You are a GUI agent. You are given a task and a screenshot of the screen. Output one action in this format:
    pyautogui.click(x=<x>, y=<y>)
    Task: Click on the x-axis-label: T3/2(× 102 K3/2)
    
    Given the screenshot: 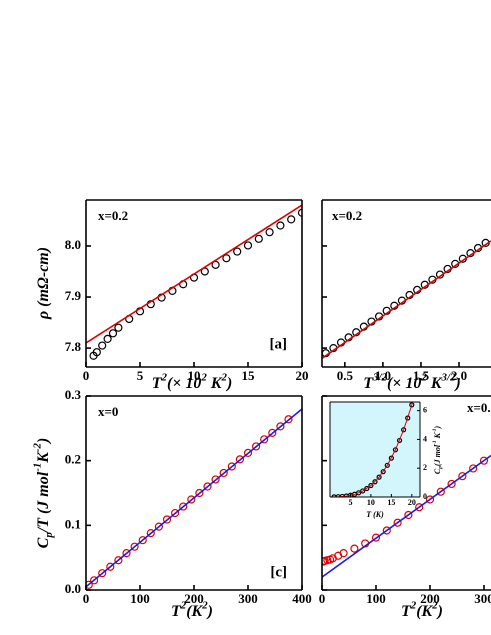 What is the action you would take?
    pyautogui.click(x=411, y=381)
    